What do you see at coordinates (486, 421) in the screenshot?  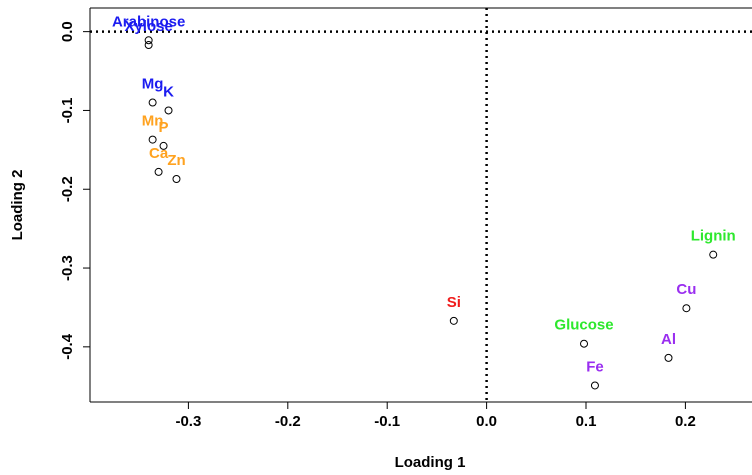 I see `x-tick-label: 0.0` at bounding box center [486, 421].